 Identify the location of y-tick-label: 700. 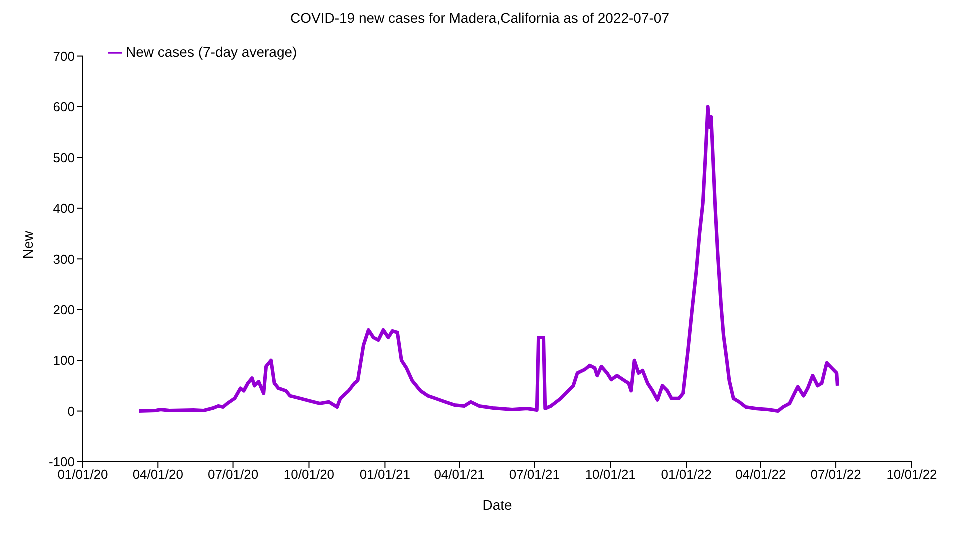
(64, 56).